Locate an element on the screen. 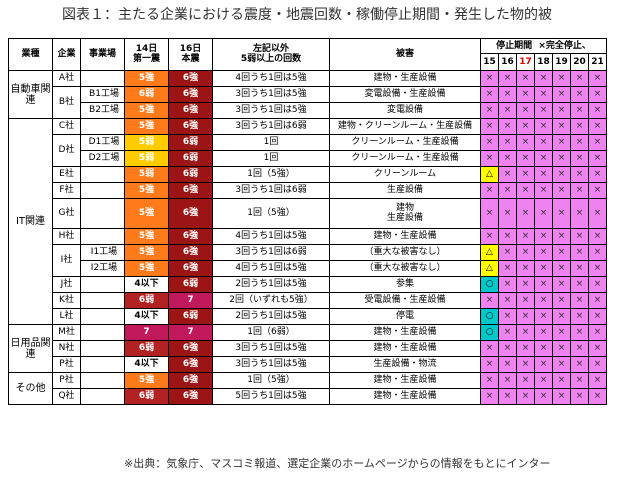 This screenshot has width=640, height=480. table-row: B2工場 5強 6強 3回うち1回は5強 変電設備 × × × × × × × is located at coordinates (308, 110).